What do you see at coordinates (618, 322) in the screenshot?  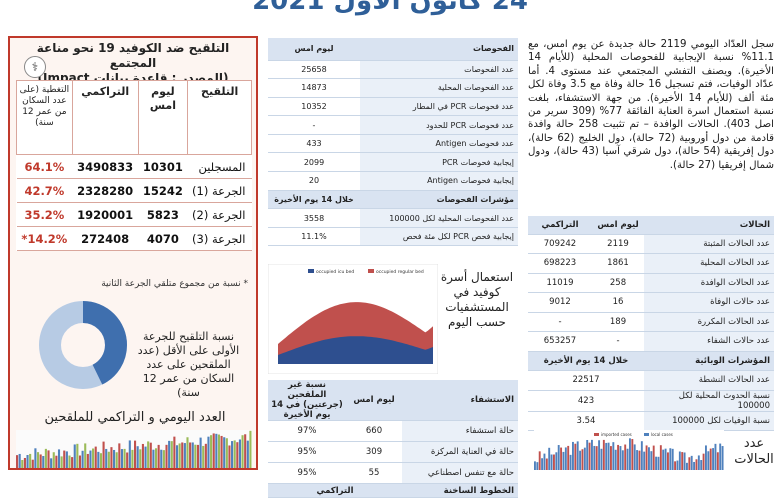 I see `row-yesterday: 189` at bounding box center [618, 322].